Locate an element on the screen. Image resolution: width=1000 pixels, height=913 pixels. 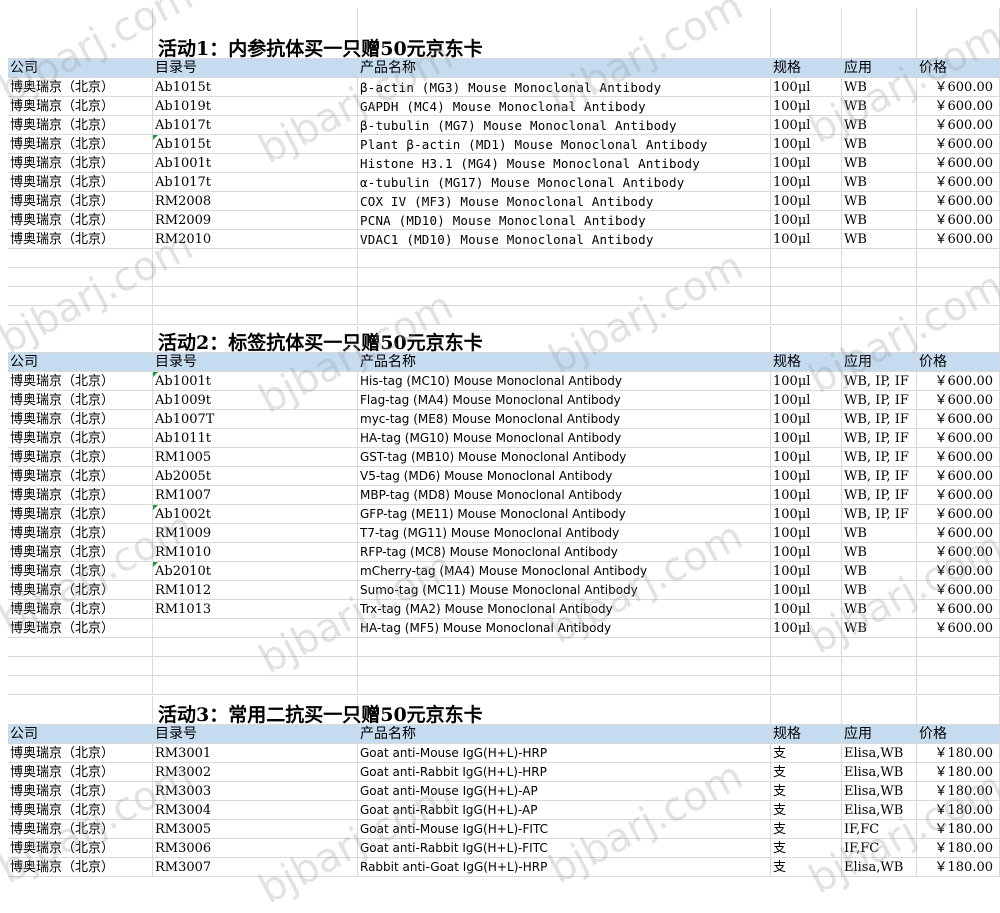
catalog-cell: Ab1001t is located at coordinates (255, 163).